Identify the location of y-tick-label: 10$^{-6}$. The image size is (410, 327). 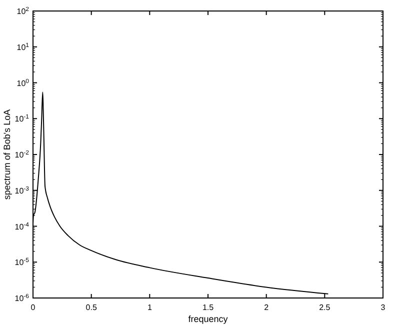
(22, 298).